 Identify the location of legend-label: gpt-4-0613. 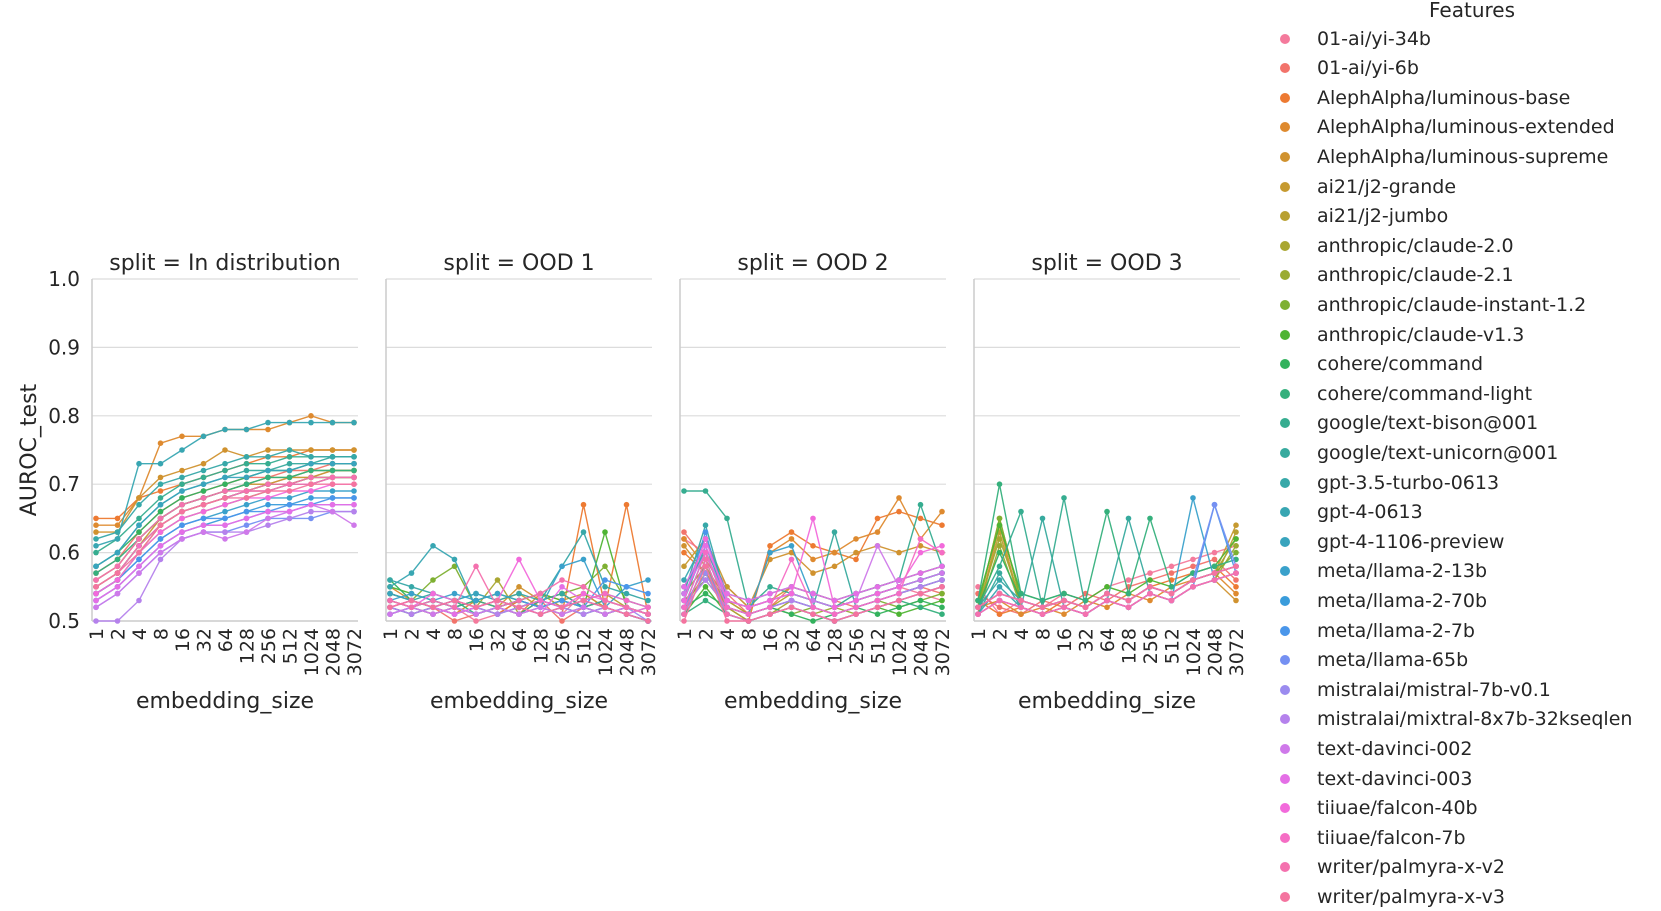
(1370, 512).